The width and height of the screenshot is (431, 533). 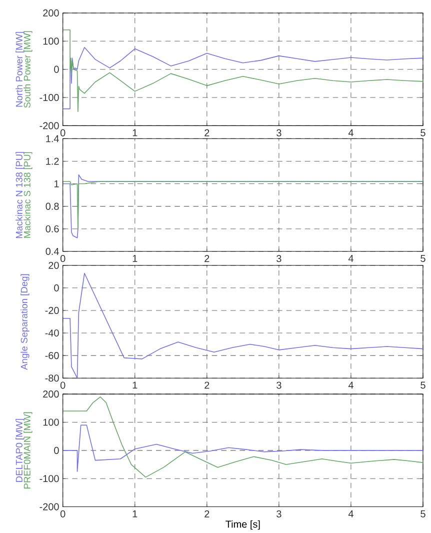 I want to click on y-tick-label: 1.4, so click(x=52, y=138).